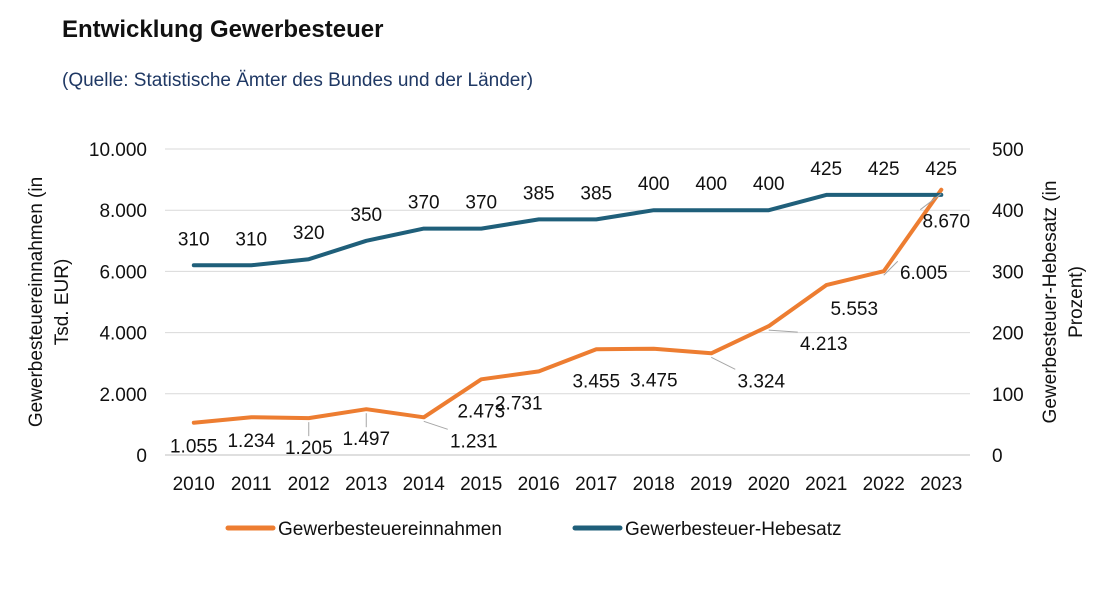  Describe the element at coordinates (596, 484) in the screenshot. I see `x-tick-label: 2017` at that location.